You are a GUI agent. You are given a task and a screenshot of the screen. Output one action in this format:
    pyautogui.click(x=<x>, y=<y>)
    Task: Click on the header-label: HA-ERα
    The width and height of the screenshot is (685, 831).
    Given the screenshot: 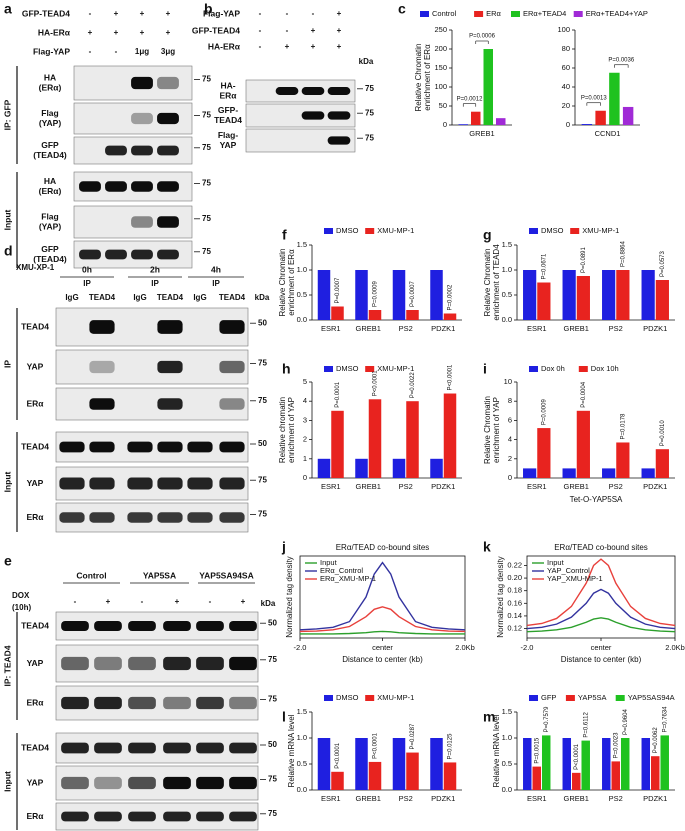 What is the action you would take?
    pyautogui.click(x=54, y=32)
    